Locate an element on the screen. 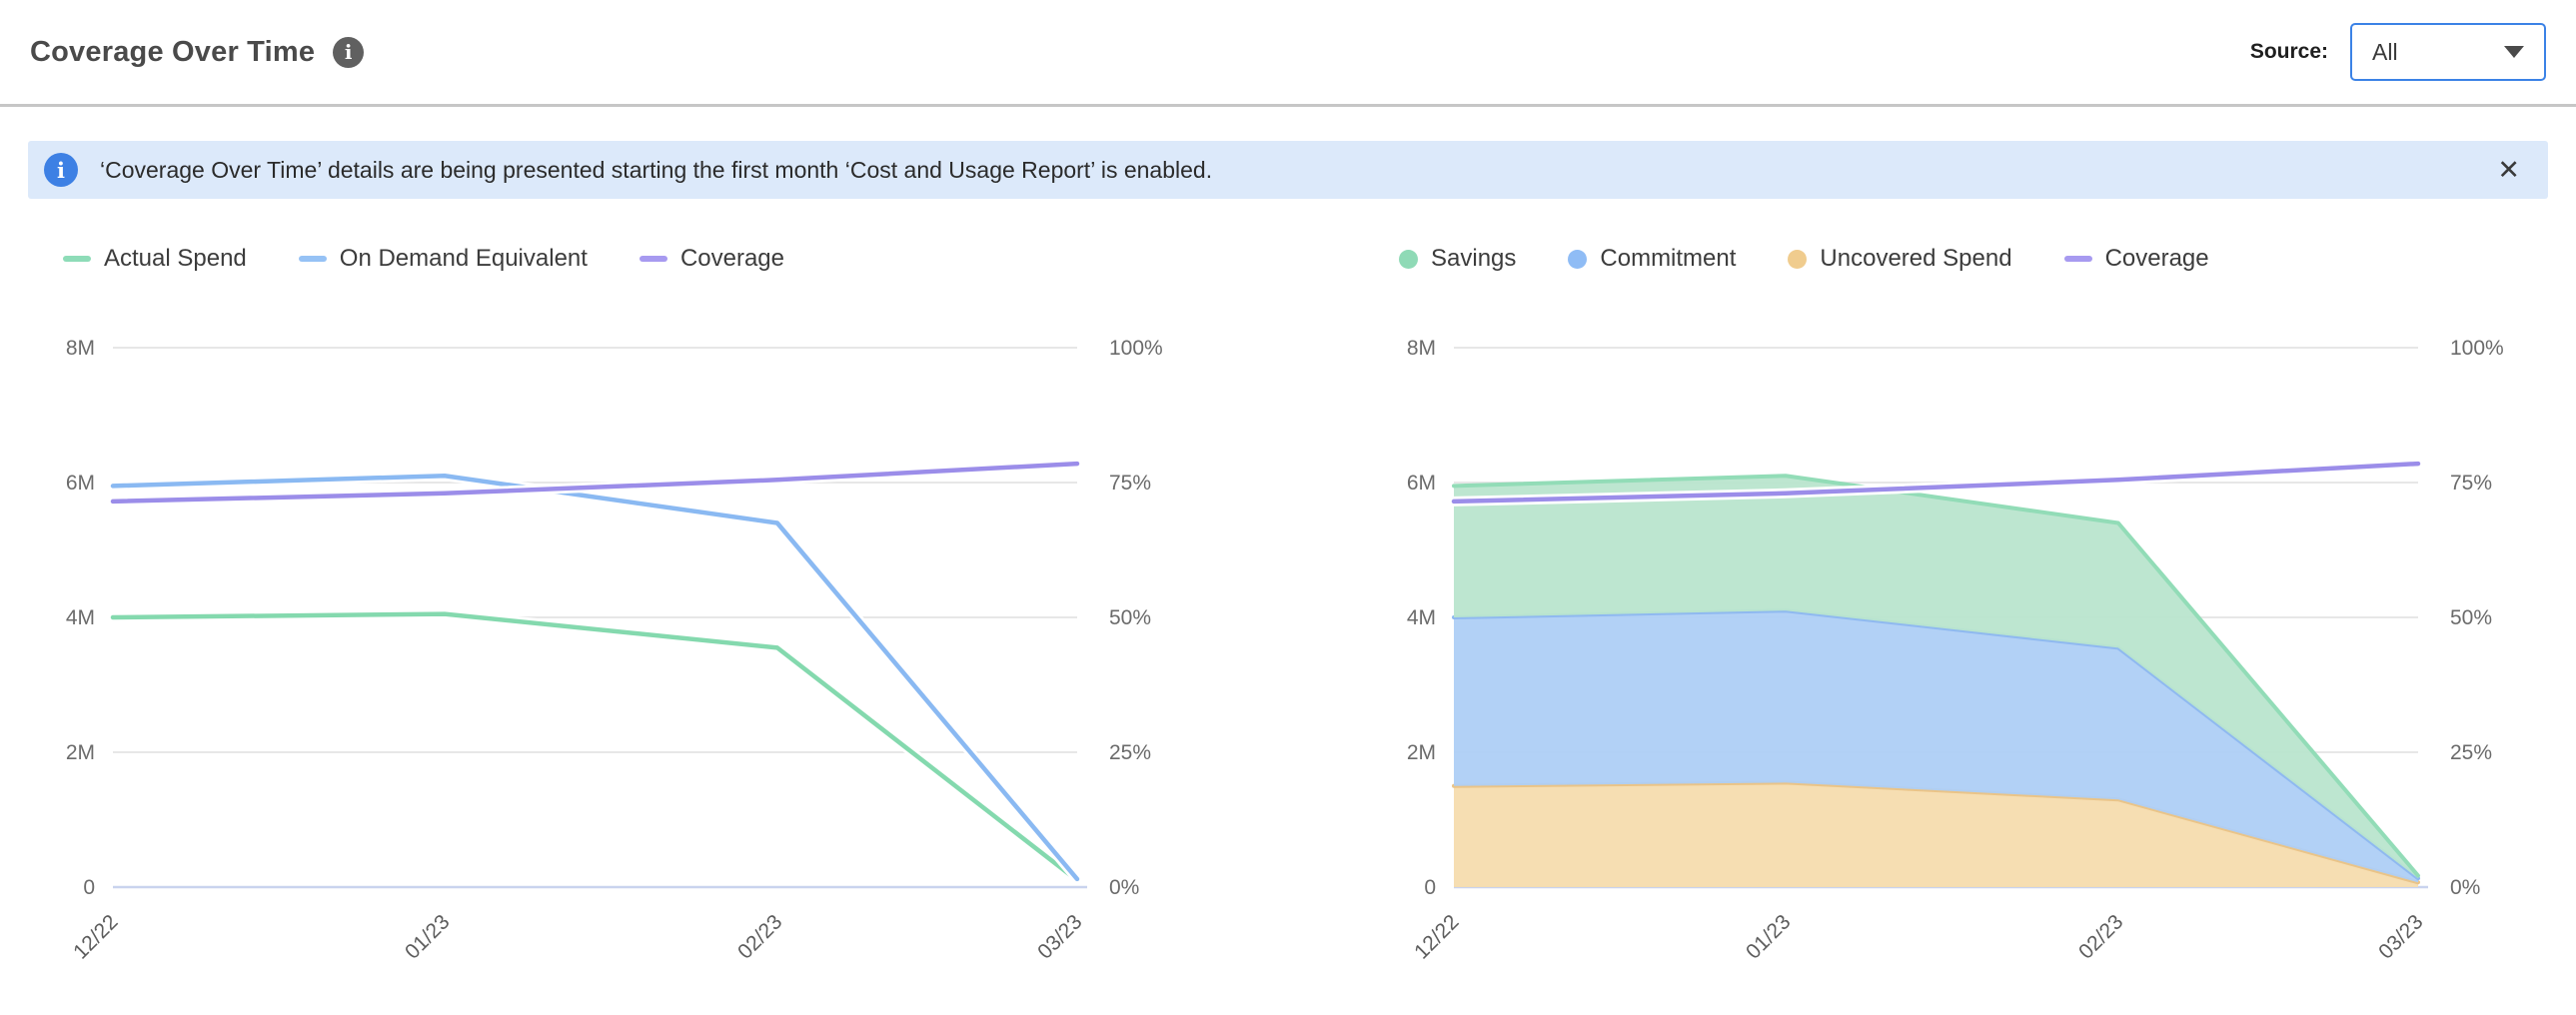 This screenshot has height=1015, width=2576. legend-label: Commitment is located at coordinates (1668, 259).